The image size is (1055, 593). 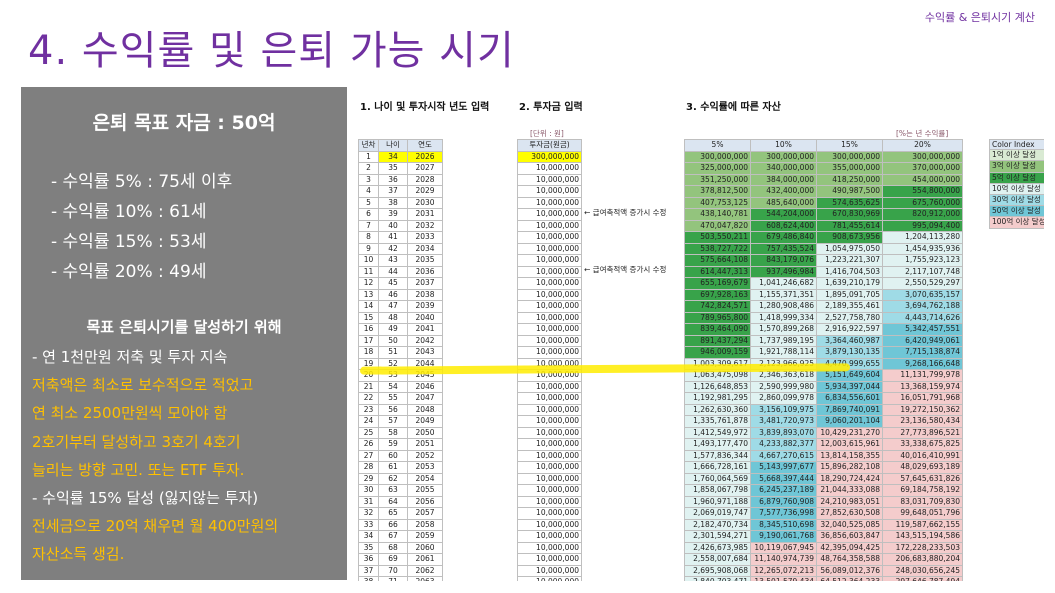 I want to click on table-row: 29 62 2054, so click(x=400, y=478).